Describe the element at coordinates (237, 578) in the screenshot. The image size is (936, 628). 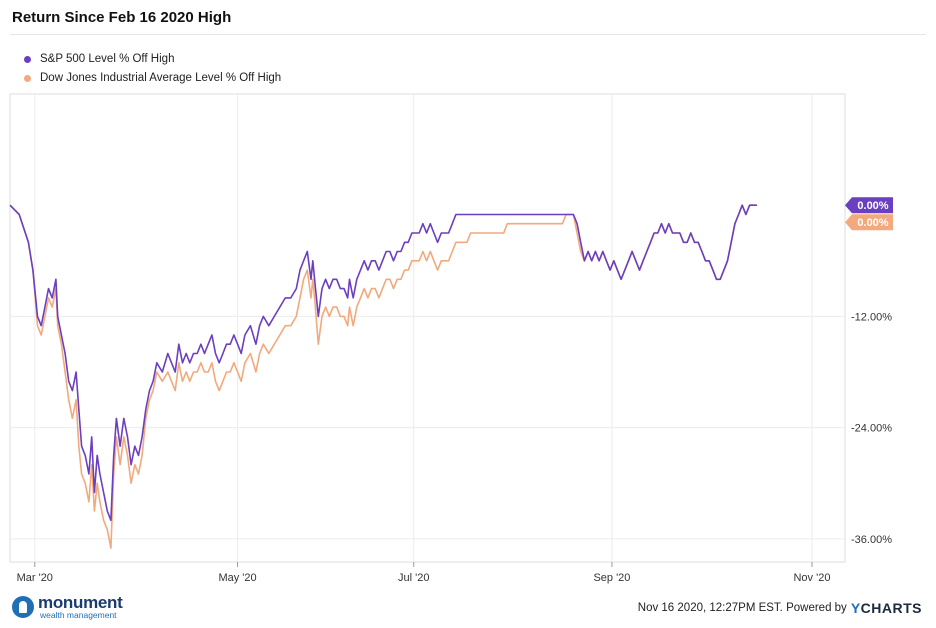
I see `x-tick-label: May '20` at that location.